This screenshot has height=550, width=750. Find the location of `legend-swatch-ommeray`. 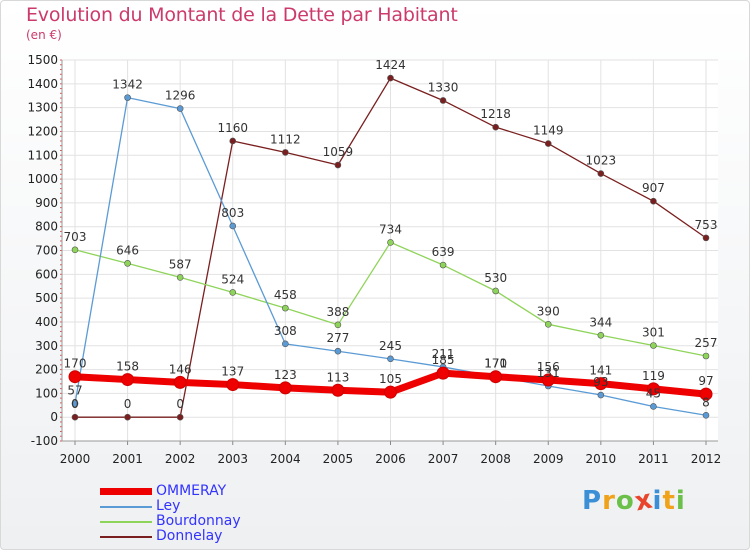

legend-swatch-ommeray is located at coordinates (126, 491).